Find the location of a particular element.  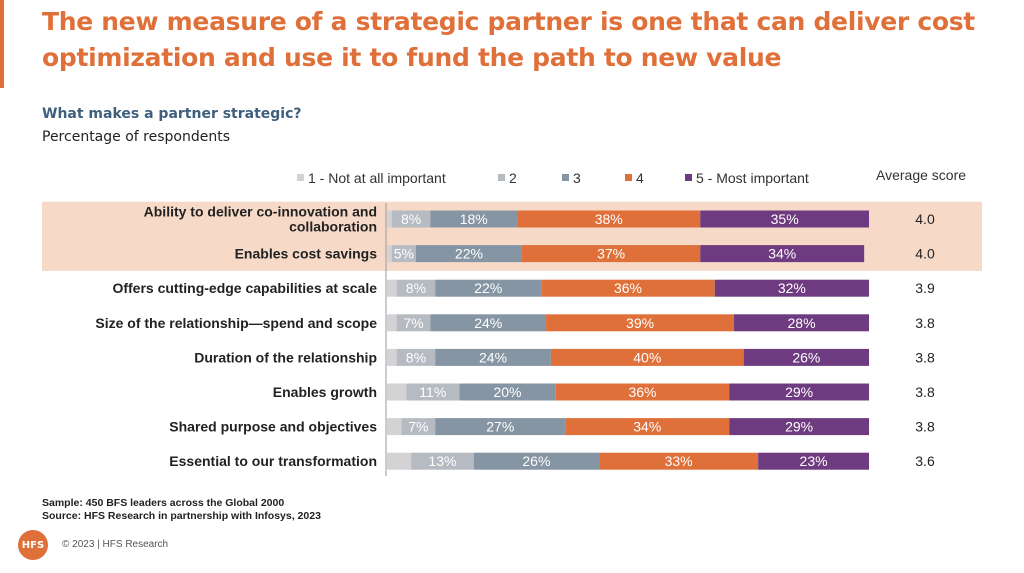

data-label: 37% is located at coordinates (611, 254).